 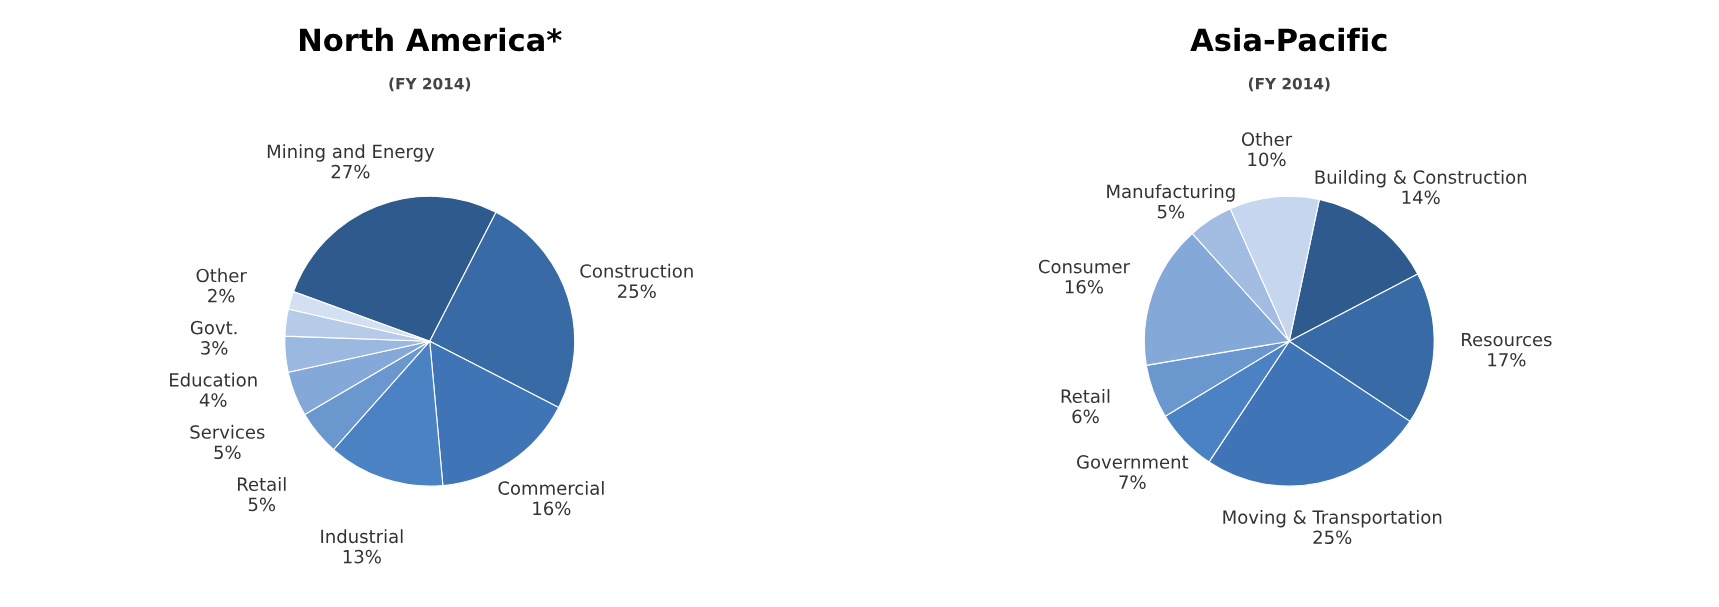 I want to click on slice-label: Education, so click(x=213, y=379).